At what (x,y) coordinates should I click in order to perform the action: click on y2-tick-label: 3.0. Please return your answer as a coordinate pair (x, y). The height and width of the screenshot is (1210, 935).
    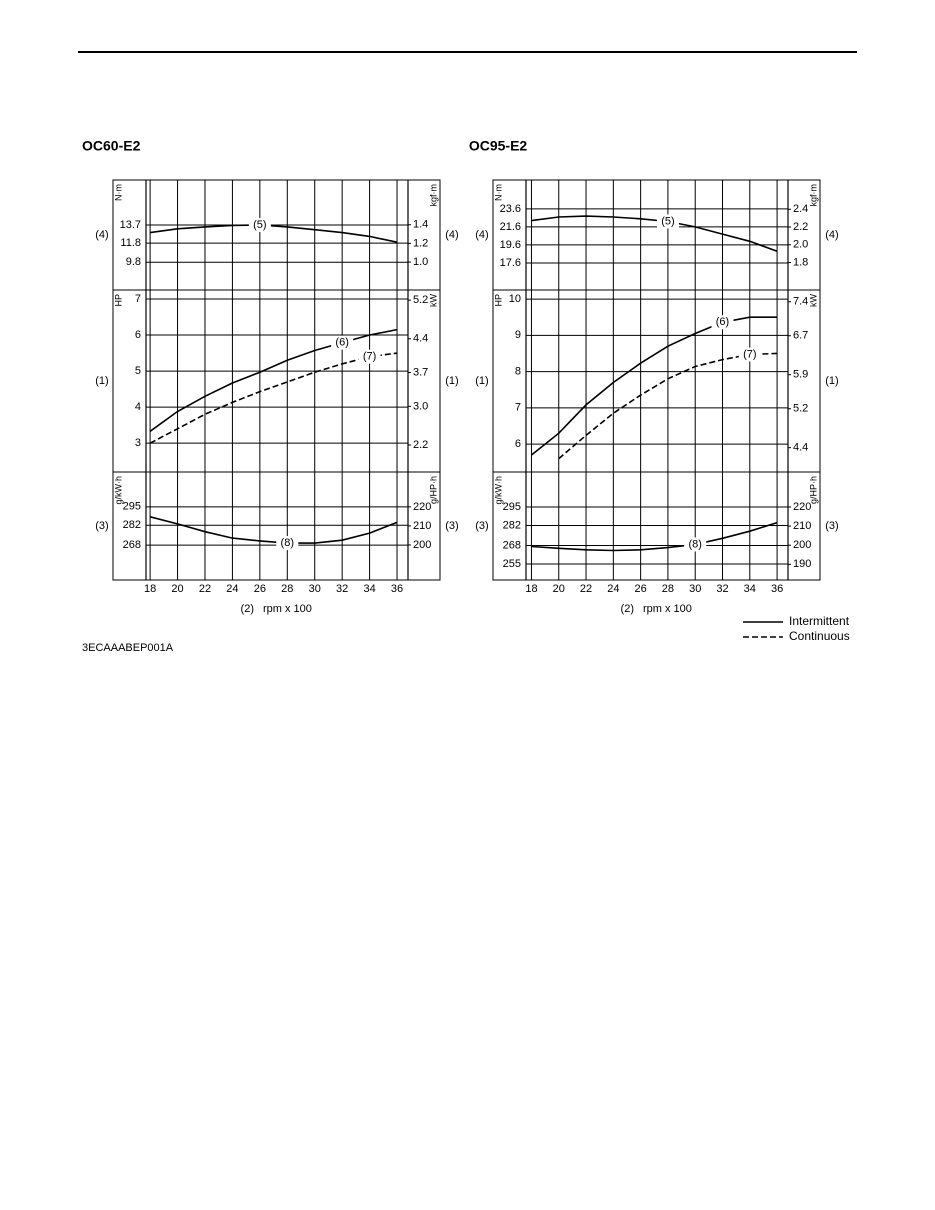
    Looking at the image, I should click on (420, 406).